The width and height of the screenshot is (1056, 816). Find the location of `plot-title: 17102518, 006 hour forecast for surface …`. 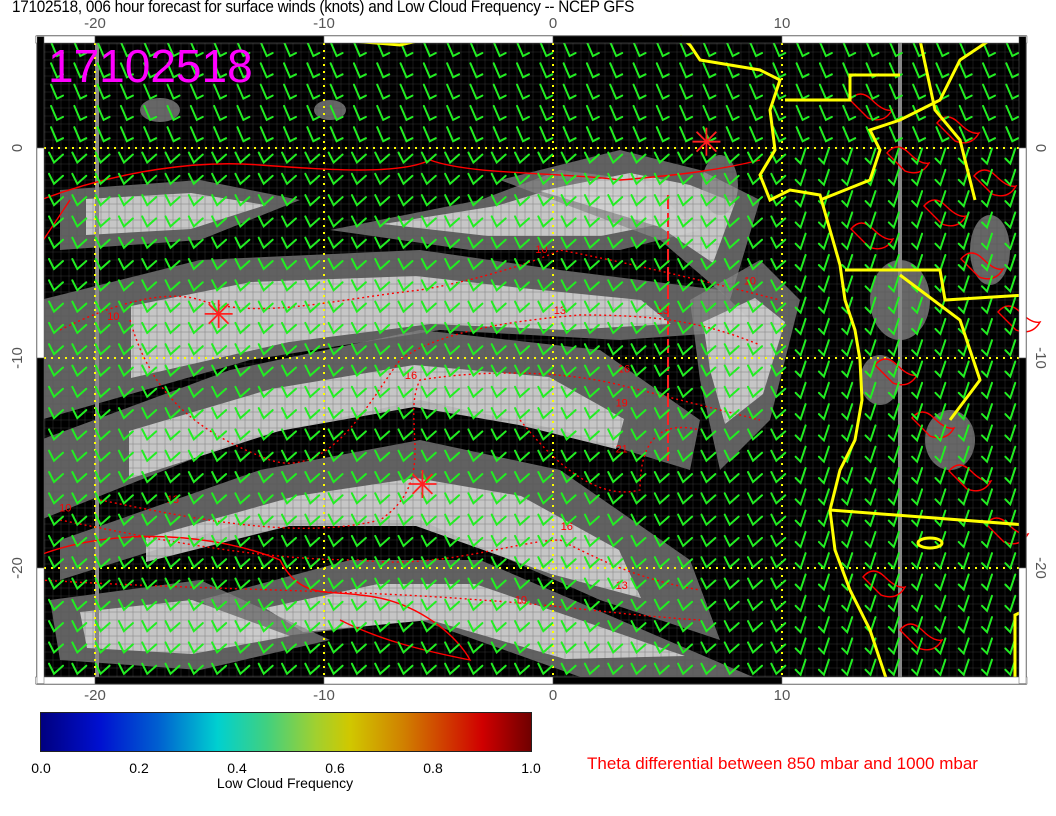

plot-title: 17102518, 006 hour forecast for surface … is located at coordinates (323, 8).